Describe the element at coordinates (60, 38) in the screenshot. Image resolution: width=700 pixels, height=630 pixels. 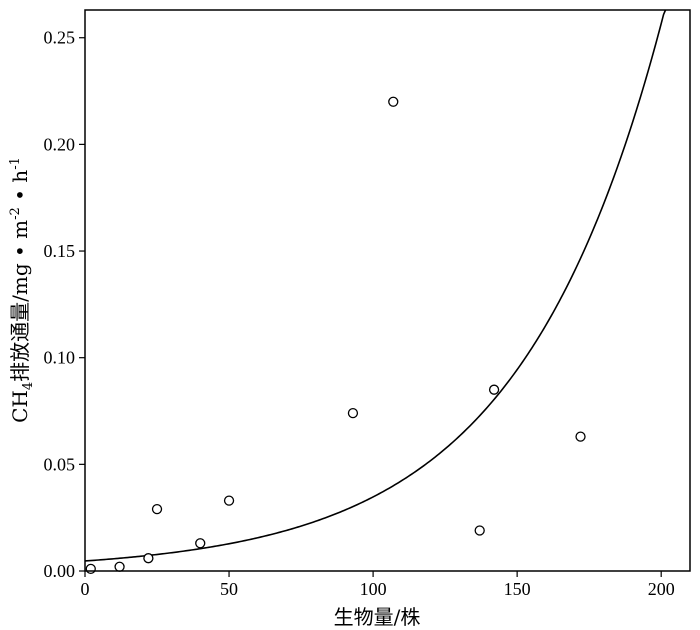
I see `y-tick-label: 0.25` at that location.